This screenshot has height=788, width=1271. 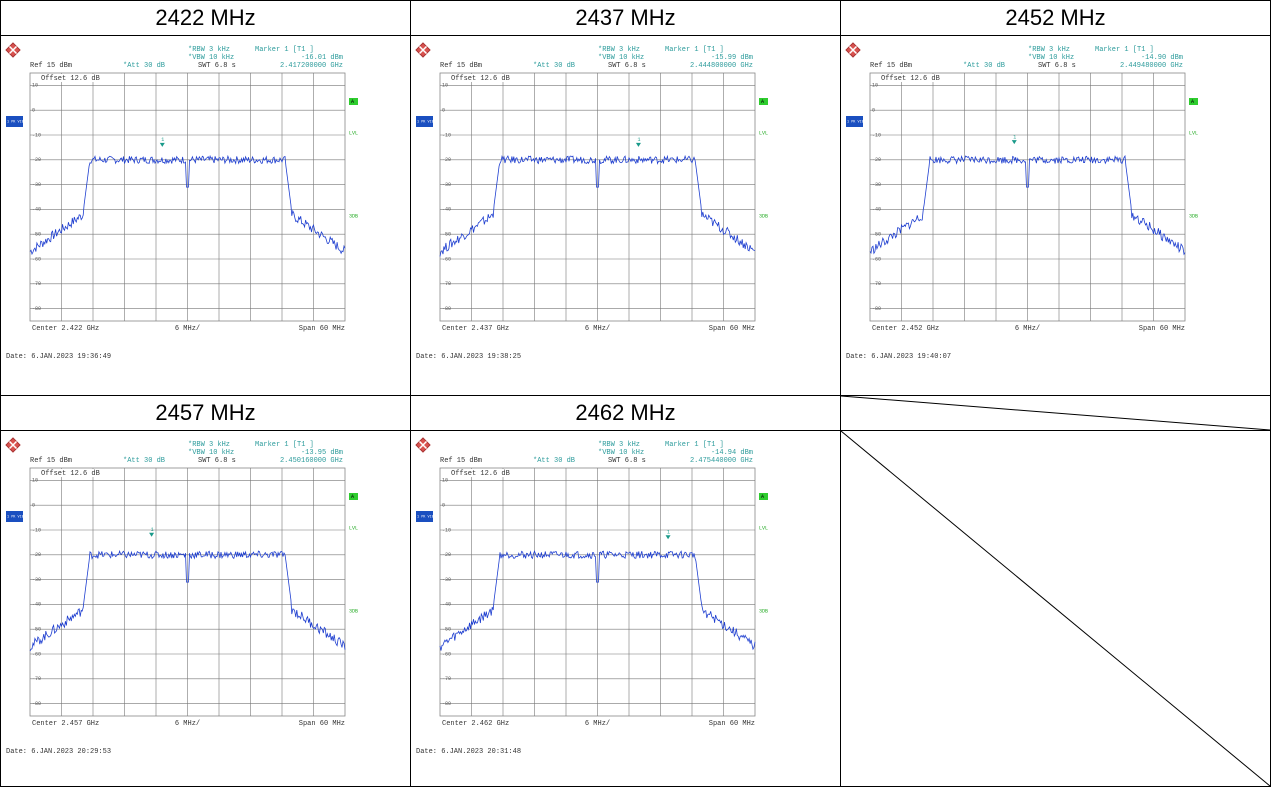 What do you see at coordinates (468, 357) in the screenshot?
I see `date: Date: 6.JAN.2023 19:38:25` at bounding box center [468, 357].